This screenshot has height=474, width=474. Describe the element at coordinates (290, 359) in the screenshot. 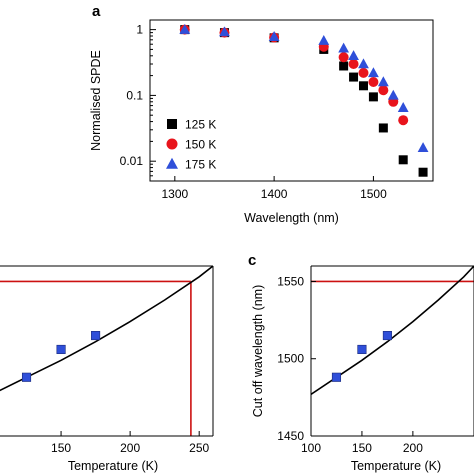

I see `y-tick-label: 1500` at that location.